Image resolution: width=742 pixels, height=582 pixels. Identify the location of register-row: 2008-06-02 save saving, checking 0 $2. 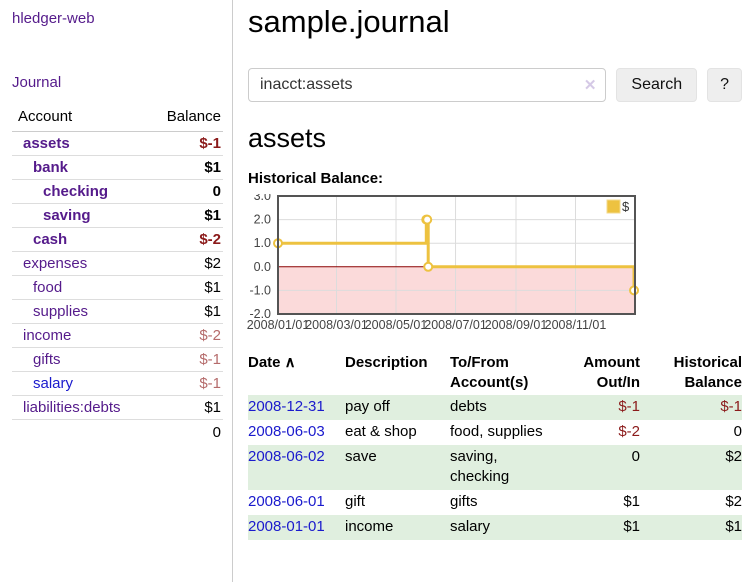
(495, 467).